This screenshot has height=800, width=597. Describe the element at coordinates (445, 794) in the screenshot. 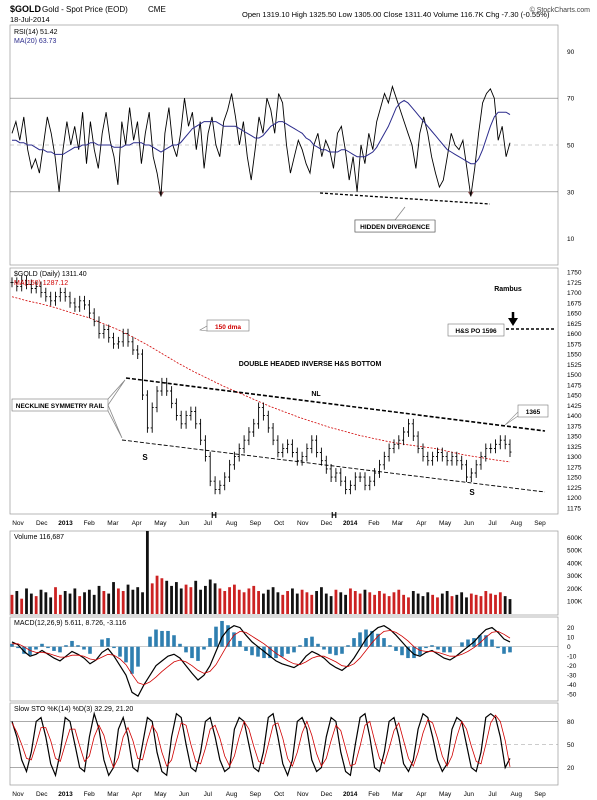

I see `x-tick-label: May` at that location.